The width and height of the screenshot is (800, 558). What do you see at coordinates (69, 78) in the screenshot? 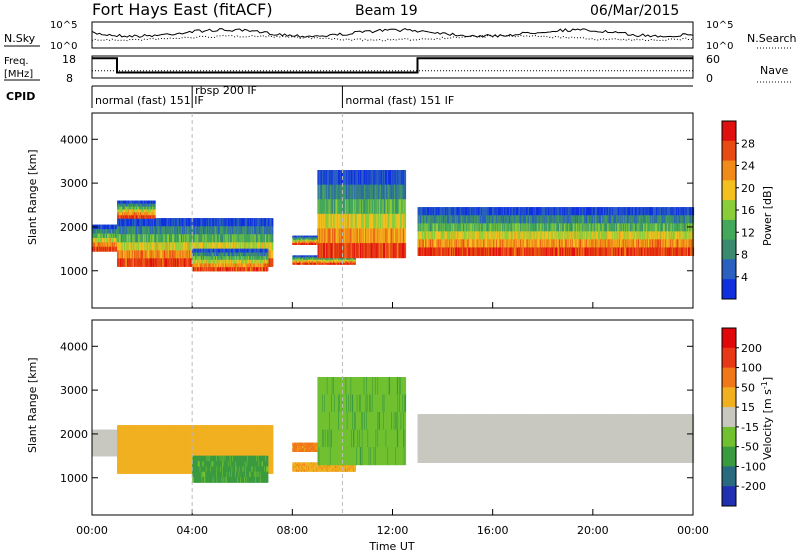
I see `freq-tick-bottom: 8` at bounding box center [69, 78].